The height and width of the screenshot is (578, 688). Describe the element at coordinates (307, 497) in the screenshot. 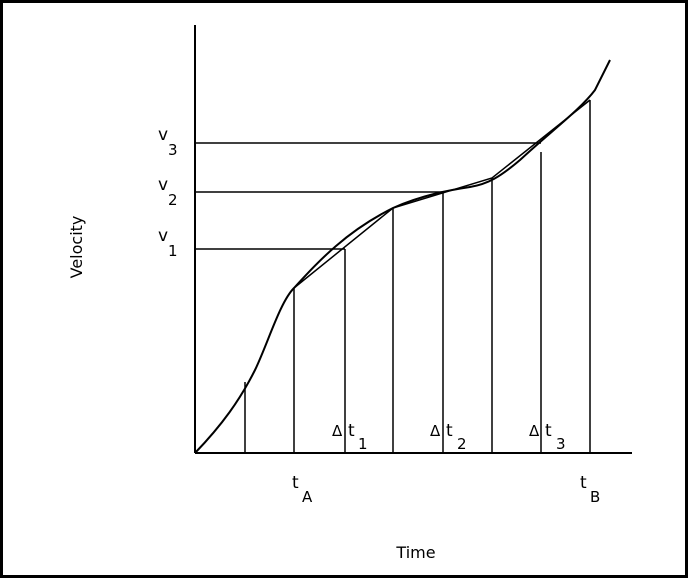

I see `svg-text: A` at that location.